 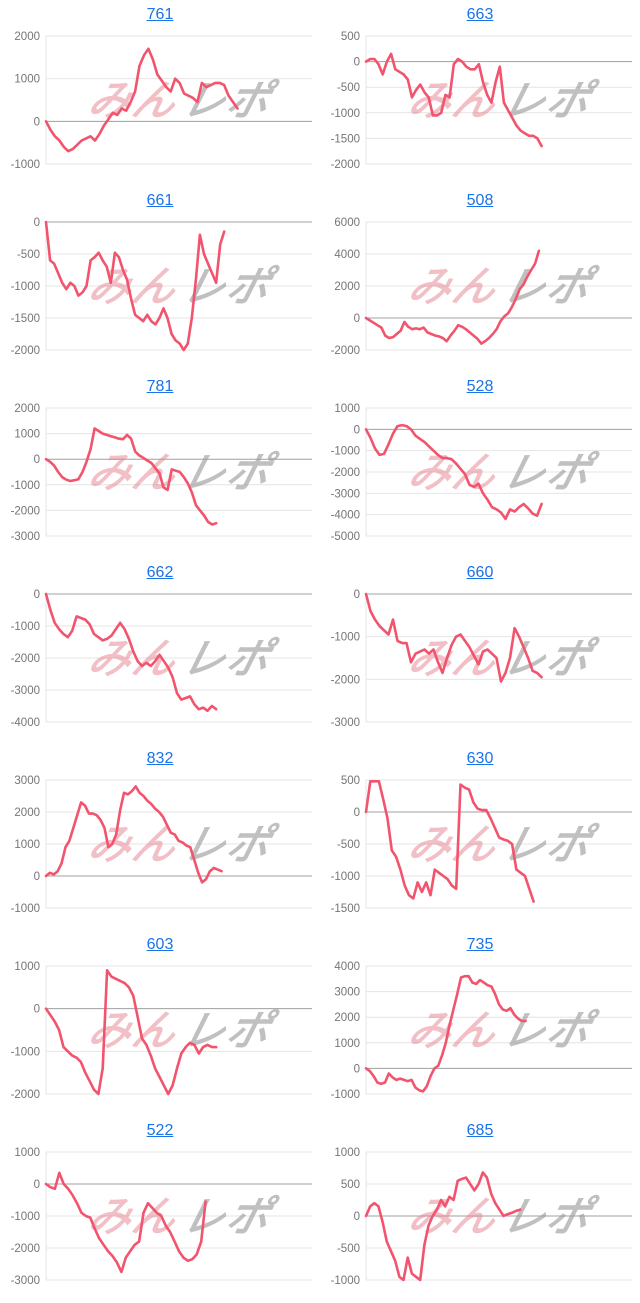 I want to click on chart-title-link: 630, so click(x=480, y=758).